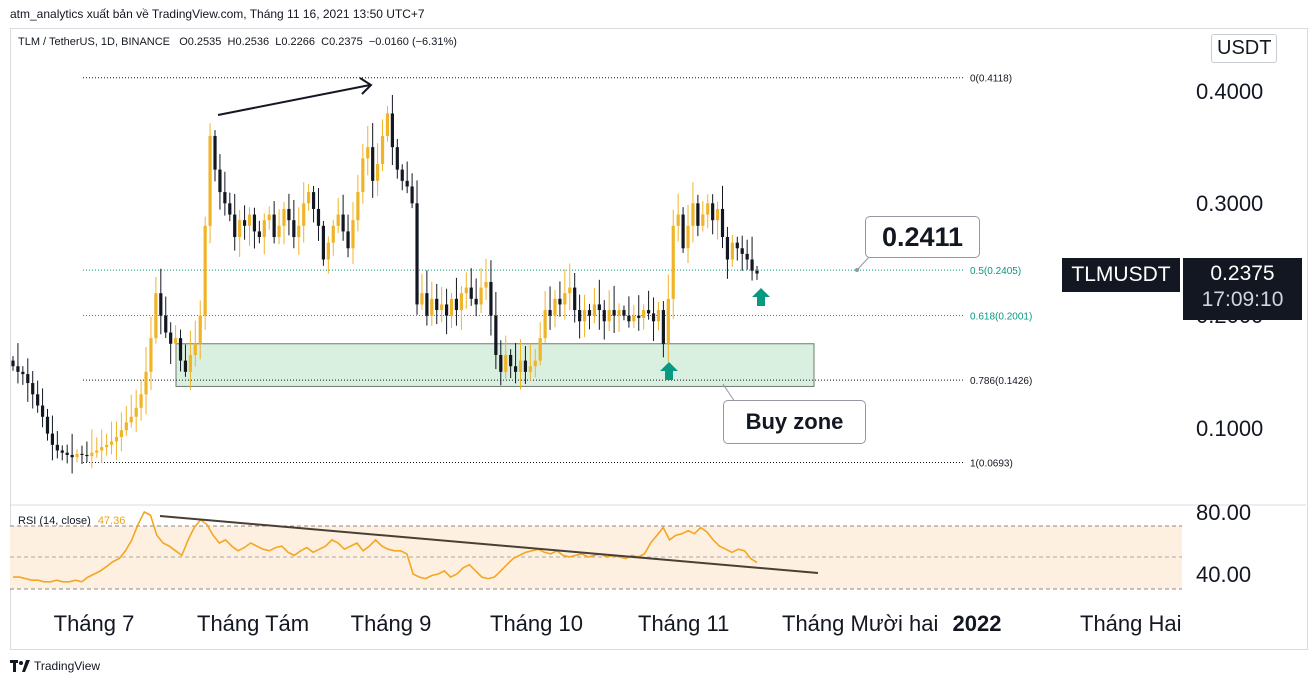 The image size is (1316, 685). Describe the element at coordinates (922, 237) in the screenshot. I see `price-target-callout: 0.2411` at that location.